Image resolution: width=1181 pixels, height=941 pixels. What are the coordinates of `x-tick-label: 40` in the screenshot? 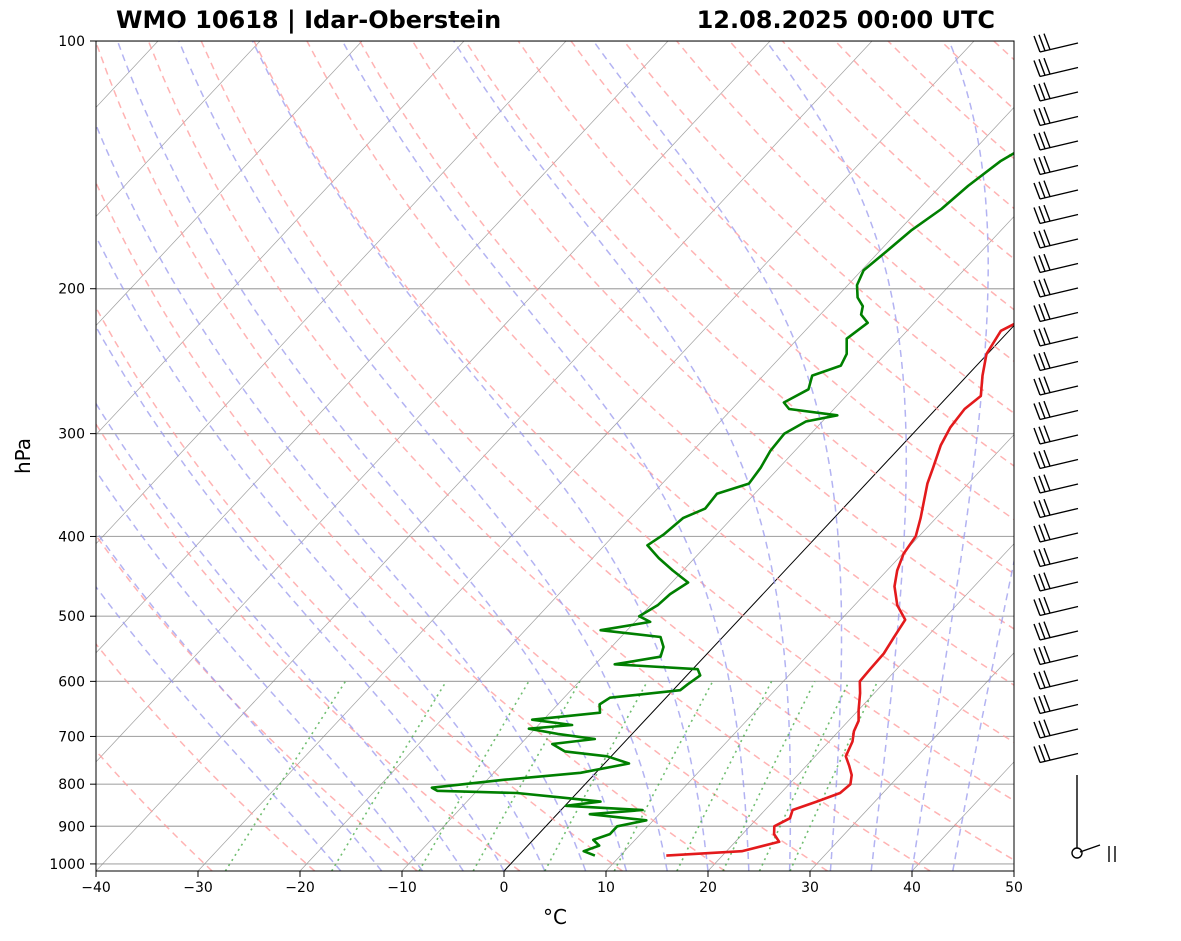 It's located at (912, 888).